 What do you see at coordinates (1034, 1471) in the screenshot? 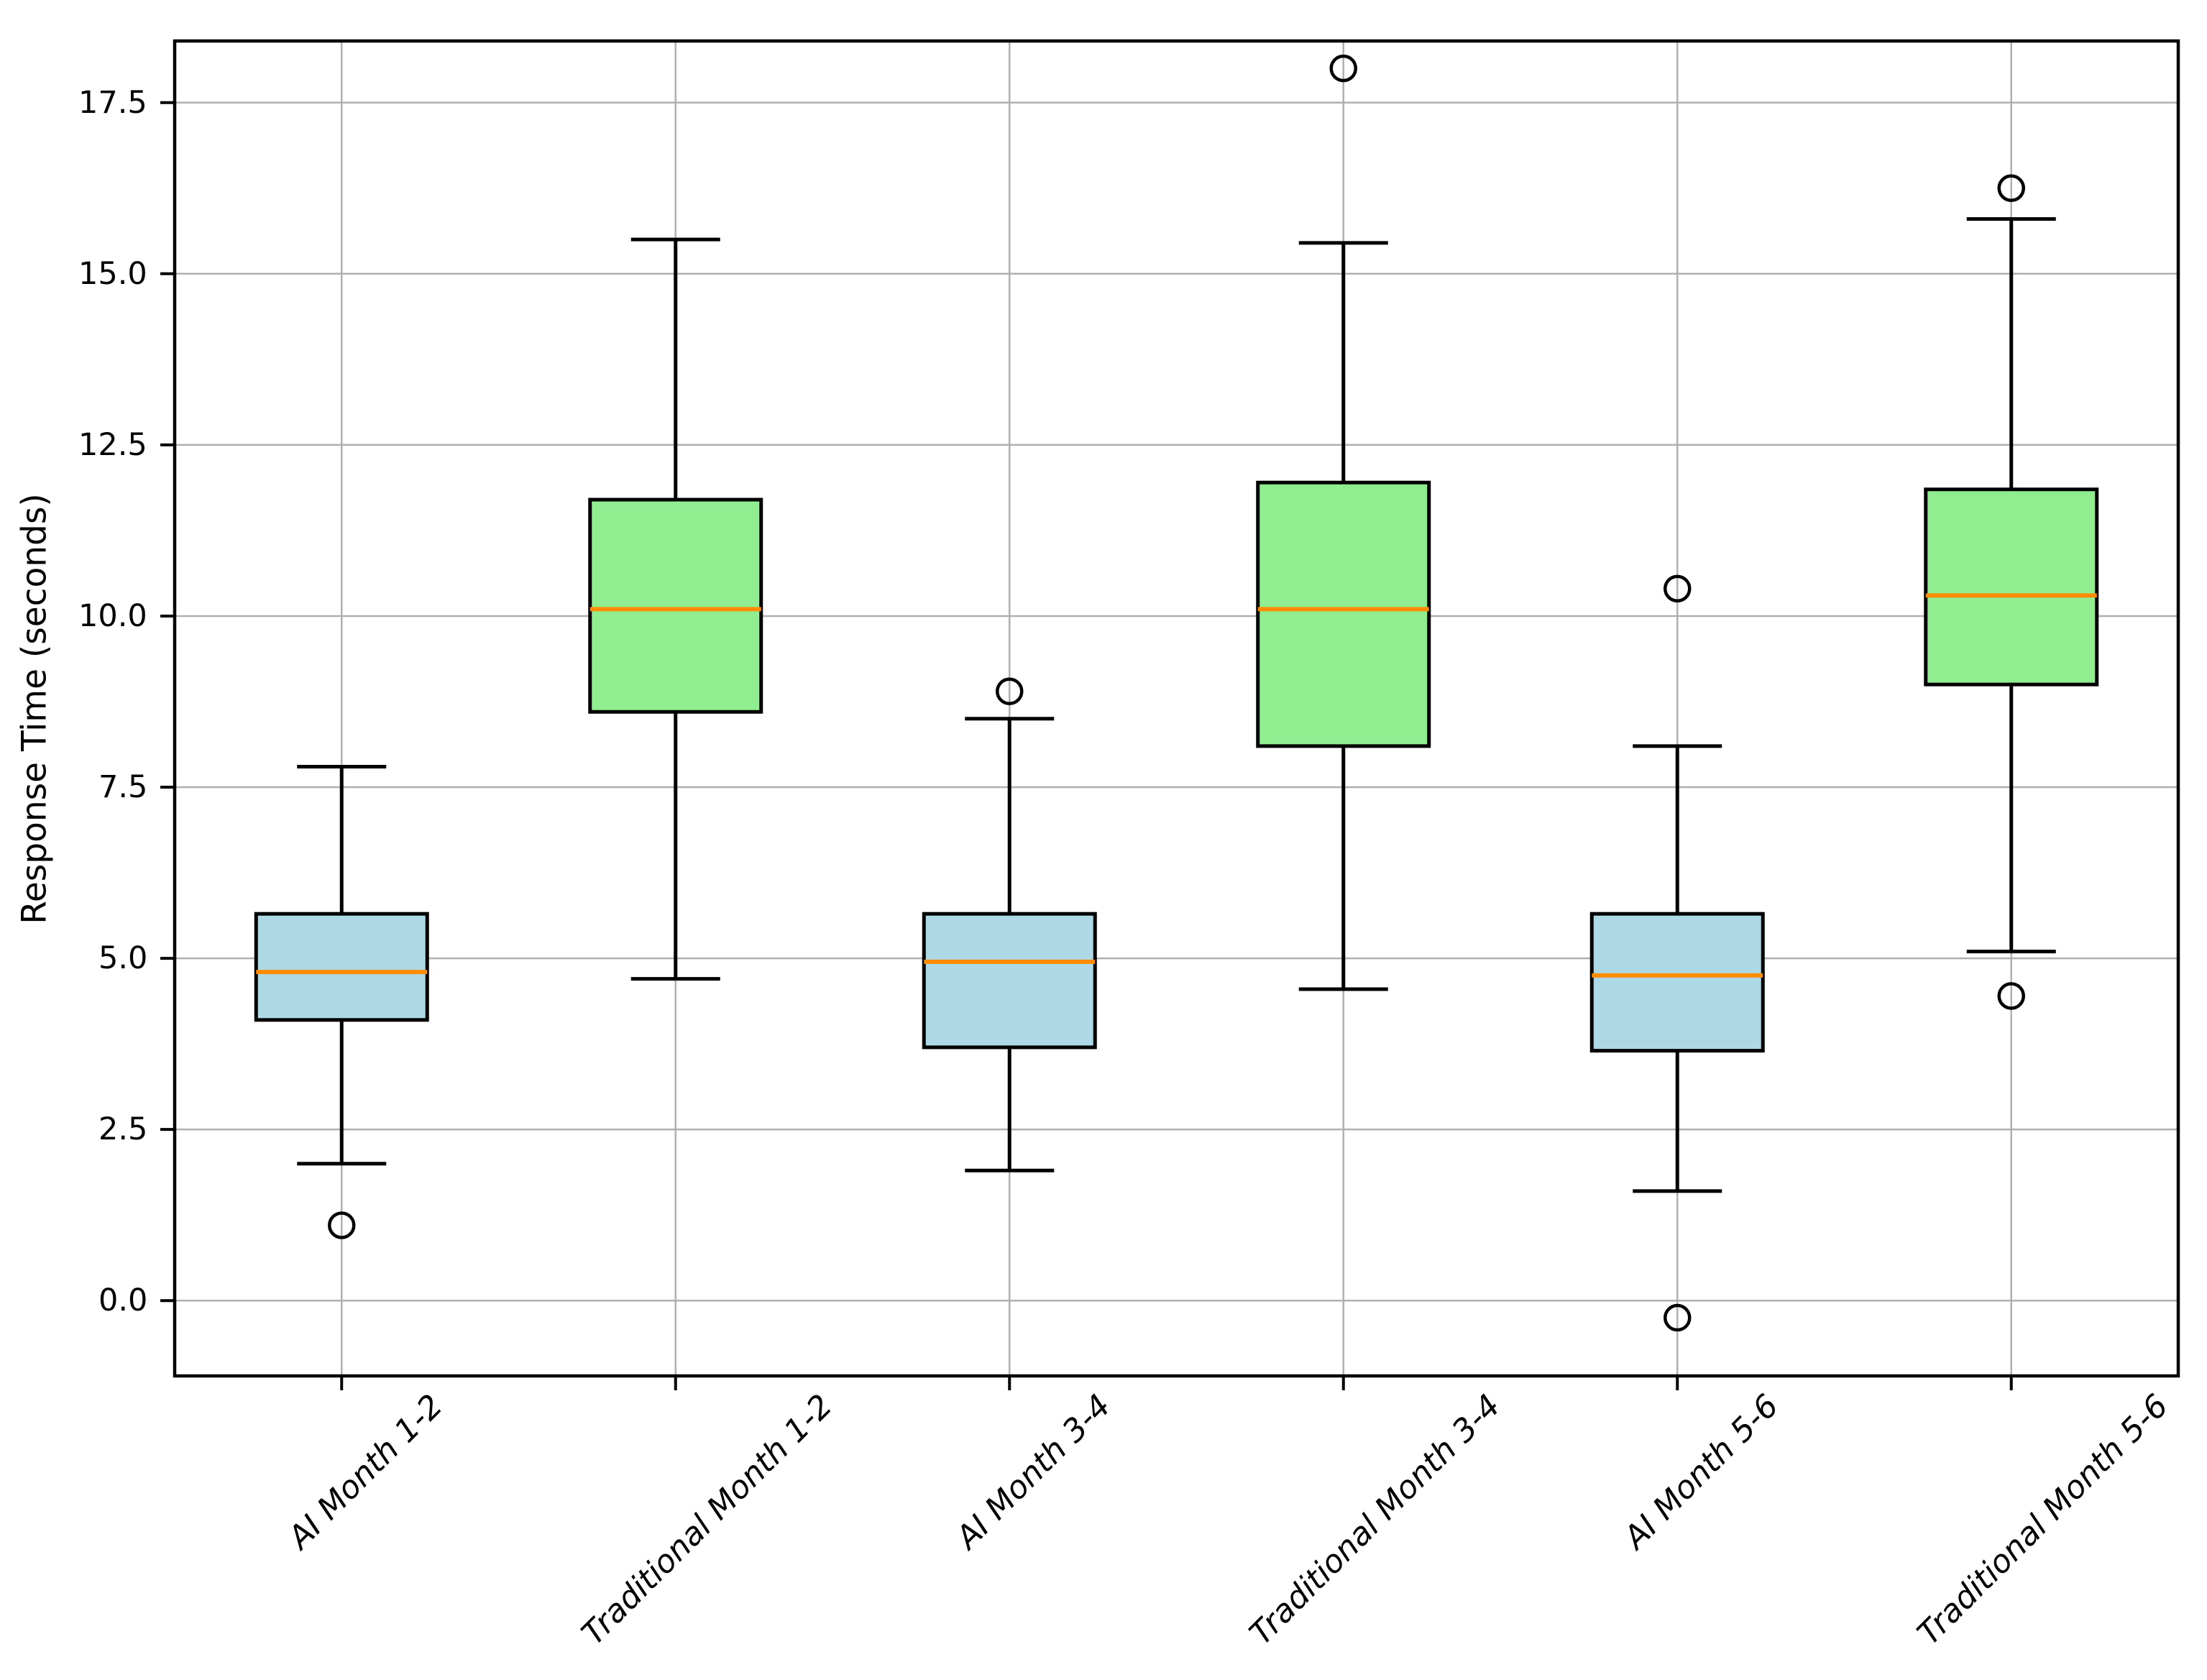
I see `x-category-label: AI Month 3-4` at bounding box center [1034, 1471].